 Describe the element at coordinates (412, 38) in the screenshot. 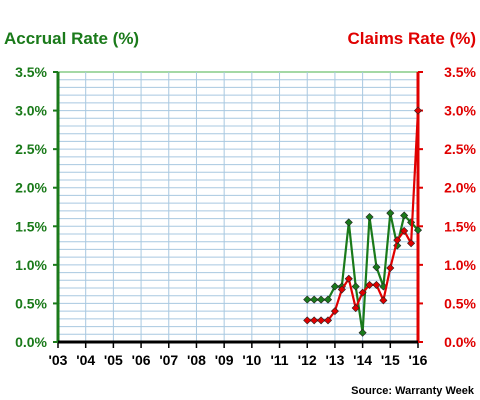

I see `right-axis-title: Claims Rate (%)` at that location.